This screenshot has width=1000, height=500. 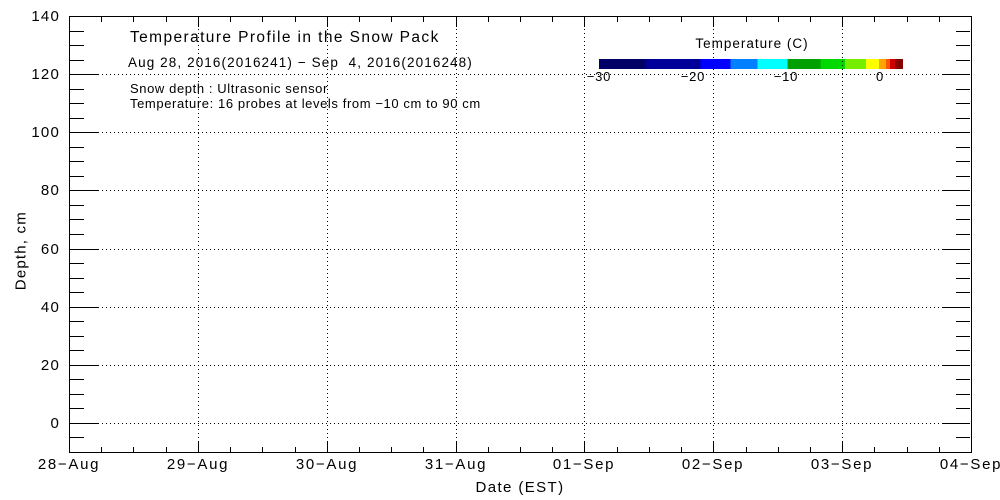 What do you see at coordinates (50, 190) in the screenshot?
I see `y-tick-label: 80` at bounding box center [50, 190].